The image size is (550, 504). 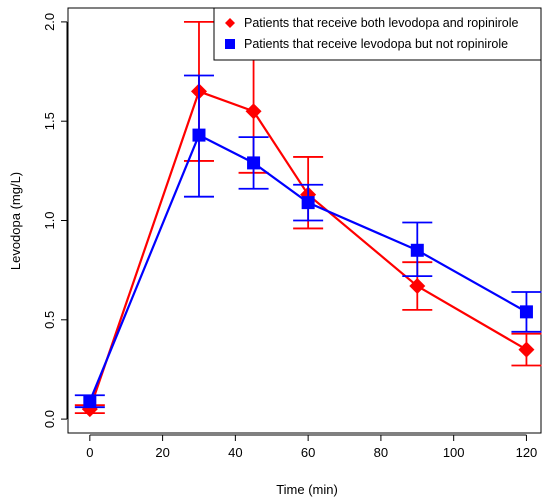 What do you see at coordinates (454, 452) in the screenshot?
I see `x-tick-label: 100` at bounding box center [454, 452].